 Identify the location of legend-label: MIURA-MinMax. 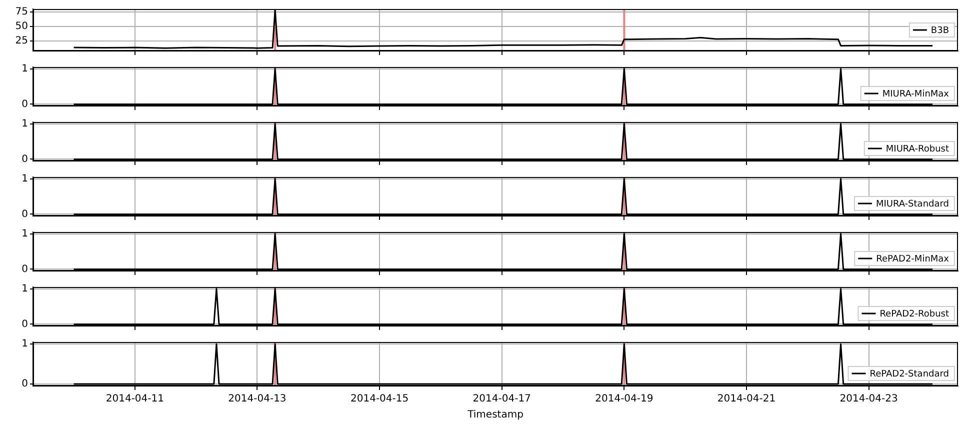
(916, 94).